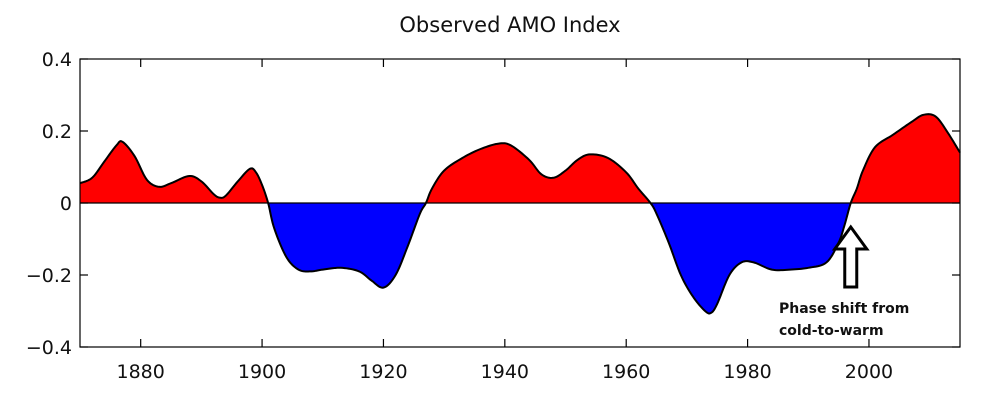 The width and height of the screenshot is (995, 402). Describe the element at coordinates (49, 348) in the screenshot. I see `y-tick-label: −0.4` at that location.